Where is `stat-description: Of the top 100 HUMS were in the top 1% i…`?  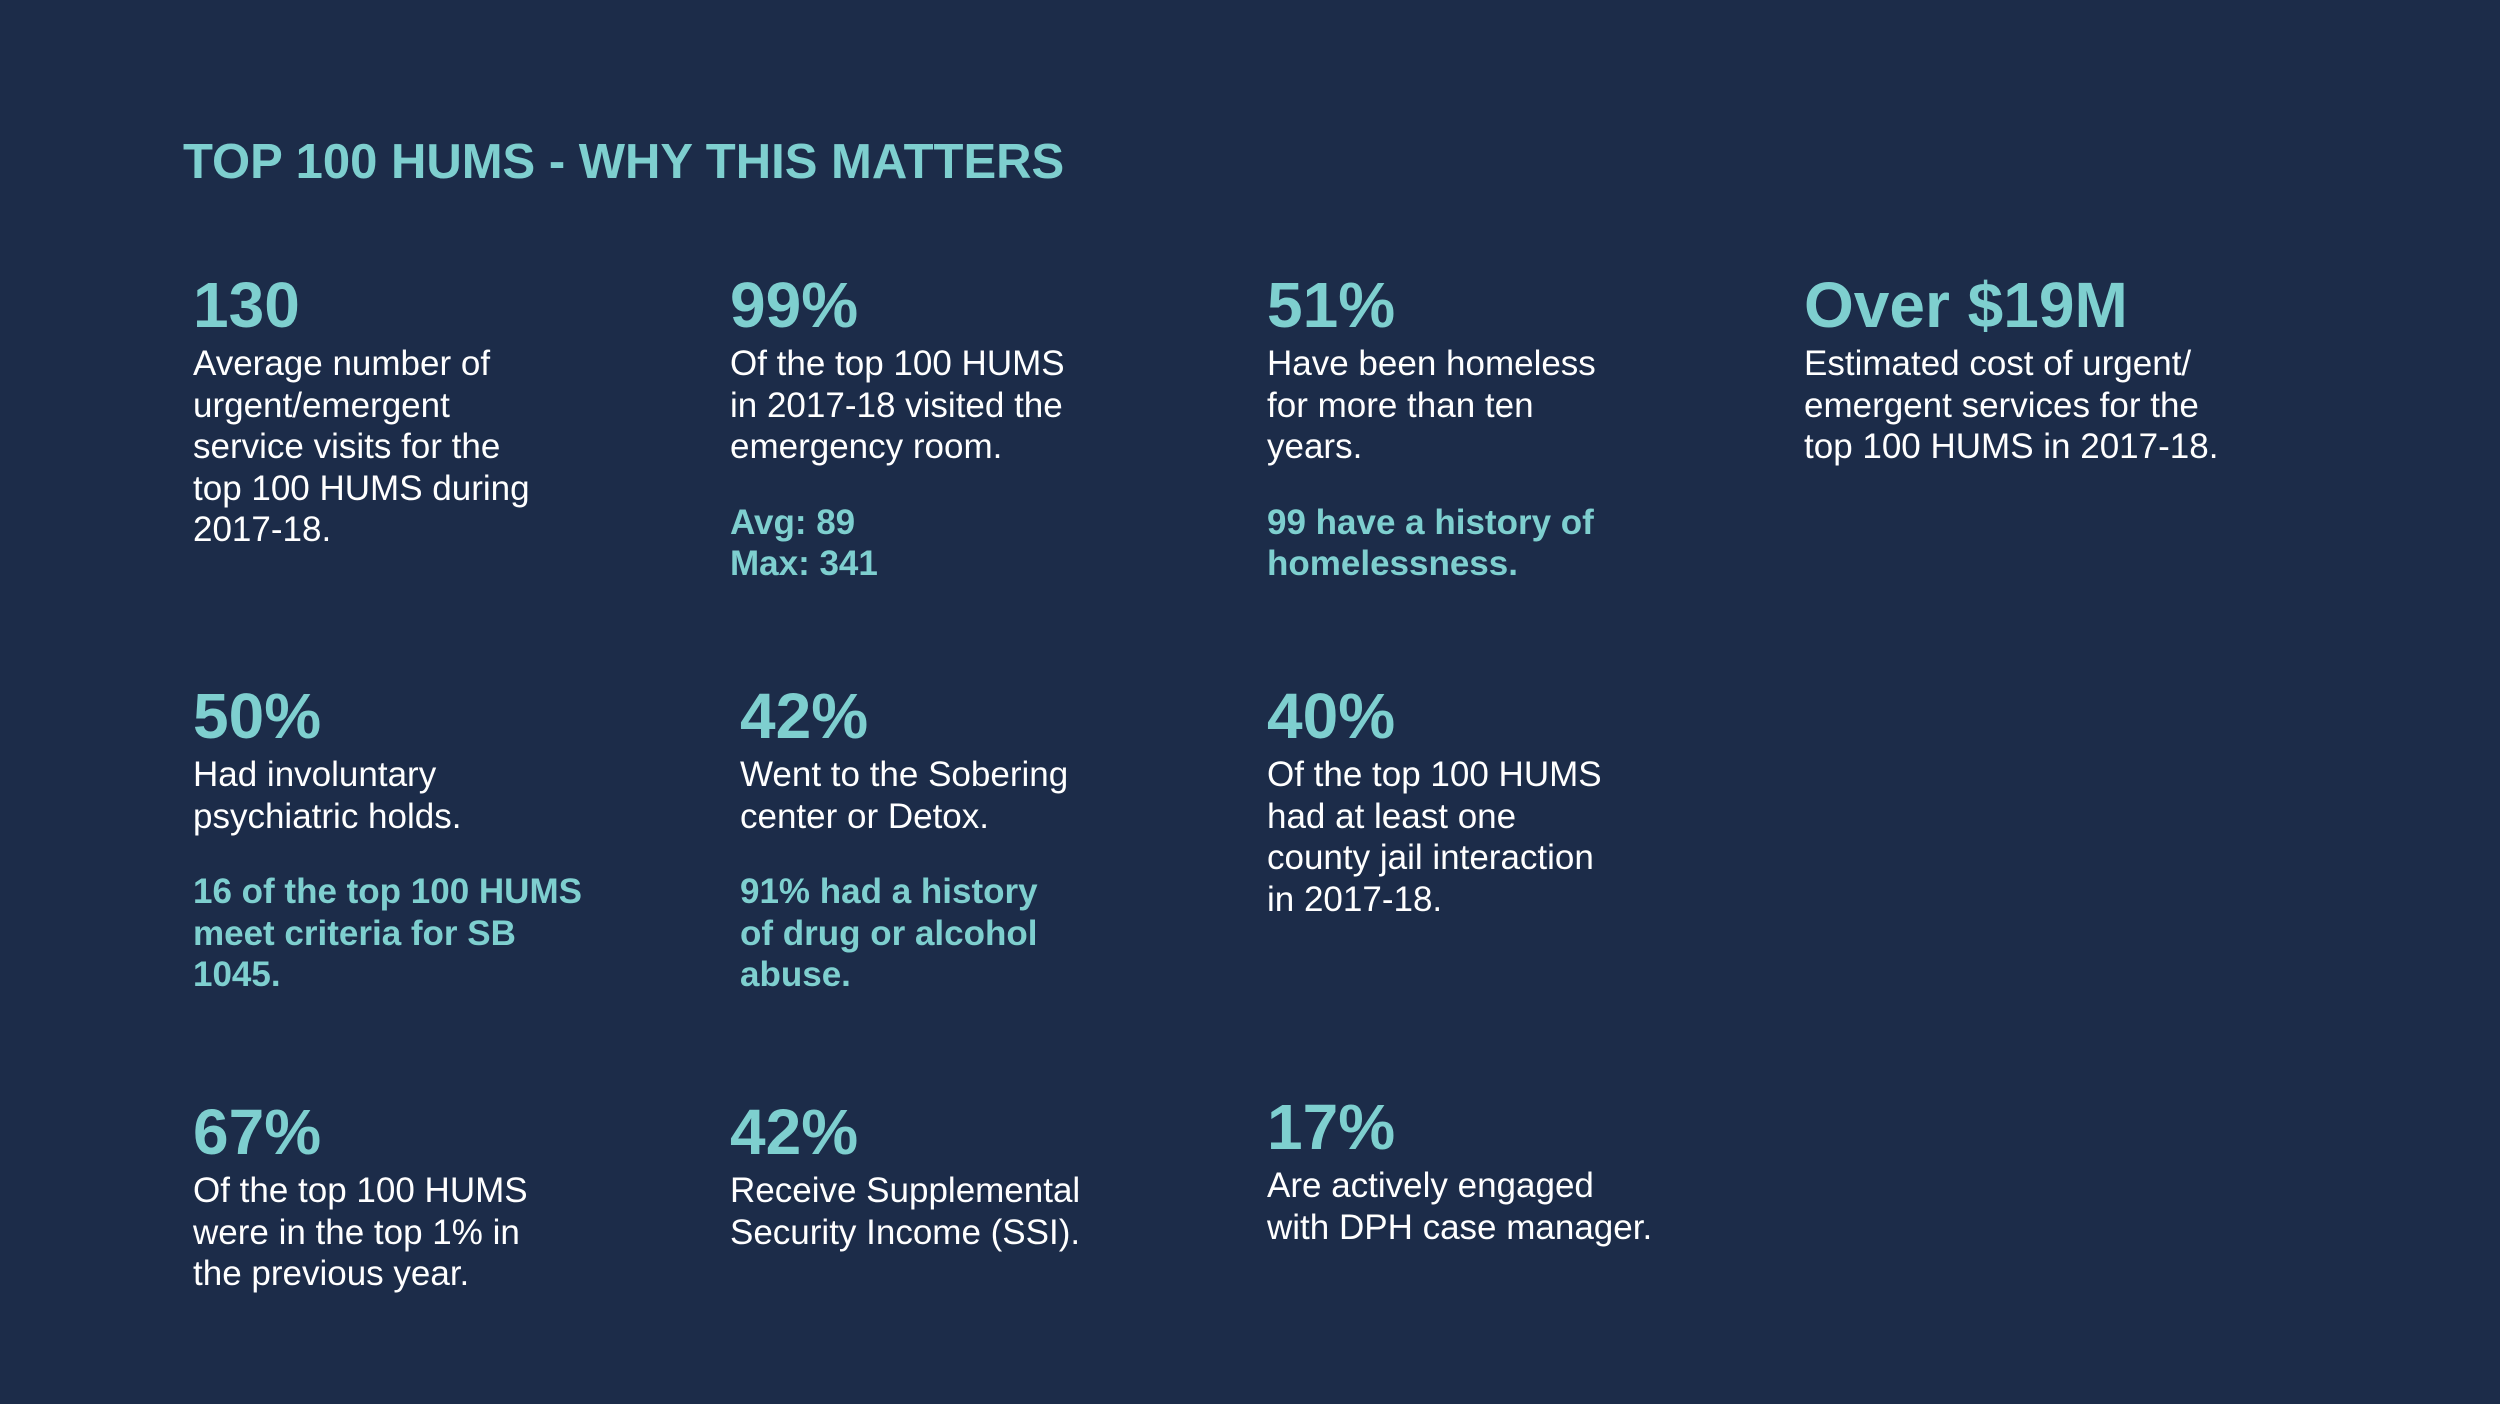
stat-description: Of the top 100 HUMS were in the top 1% i… is located at coordinates (360, 1232).